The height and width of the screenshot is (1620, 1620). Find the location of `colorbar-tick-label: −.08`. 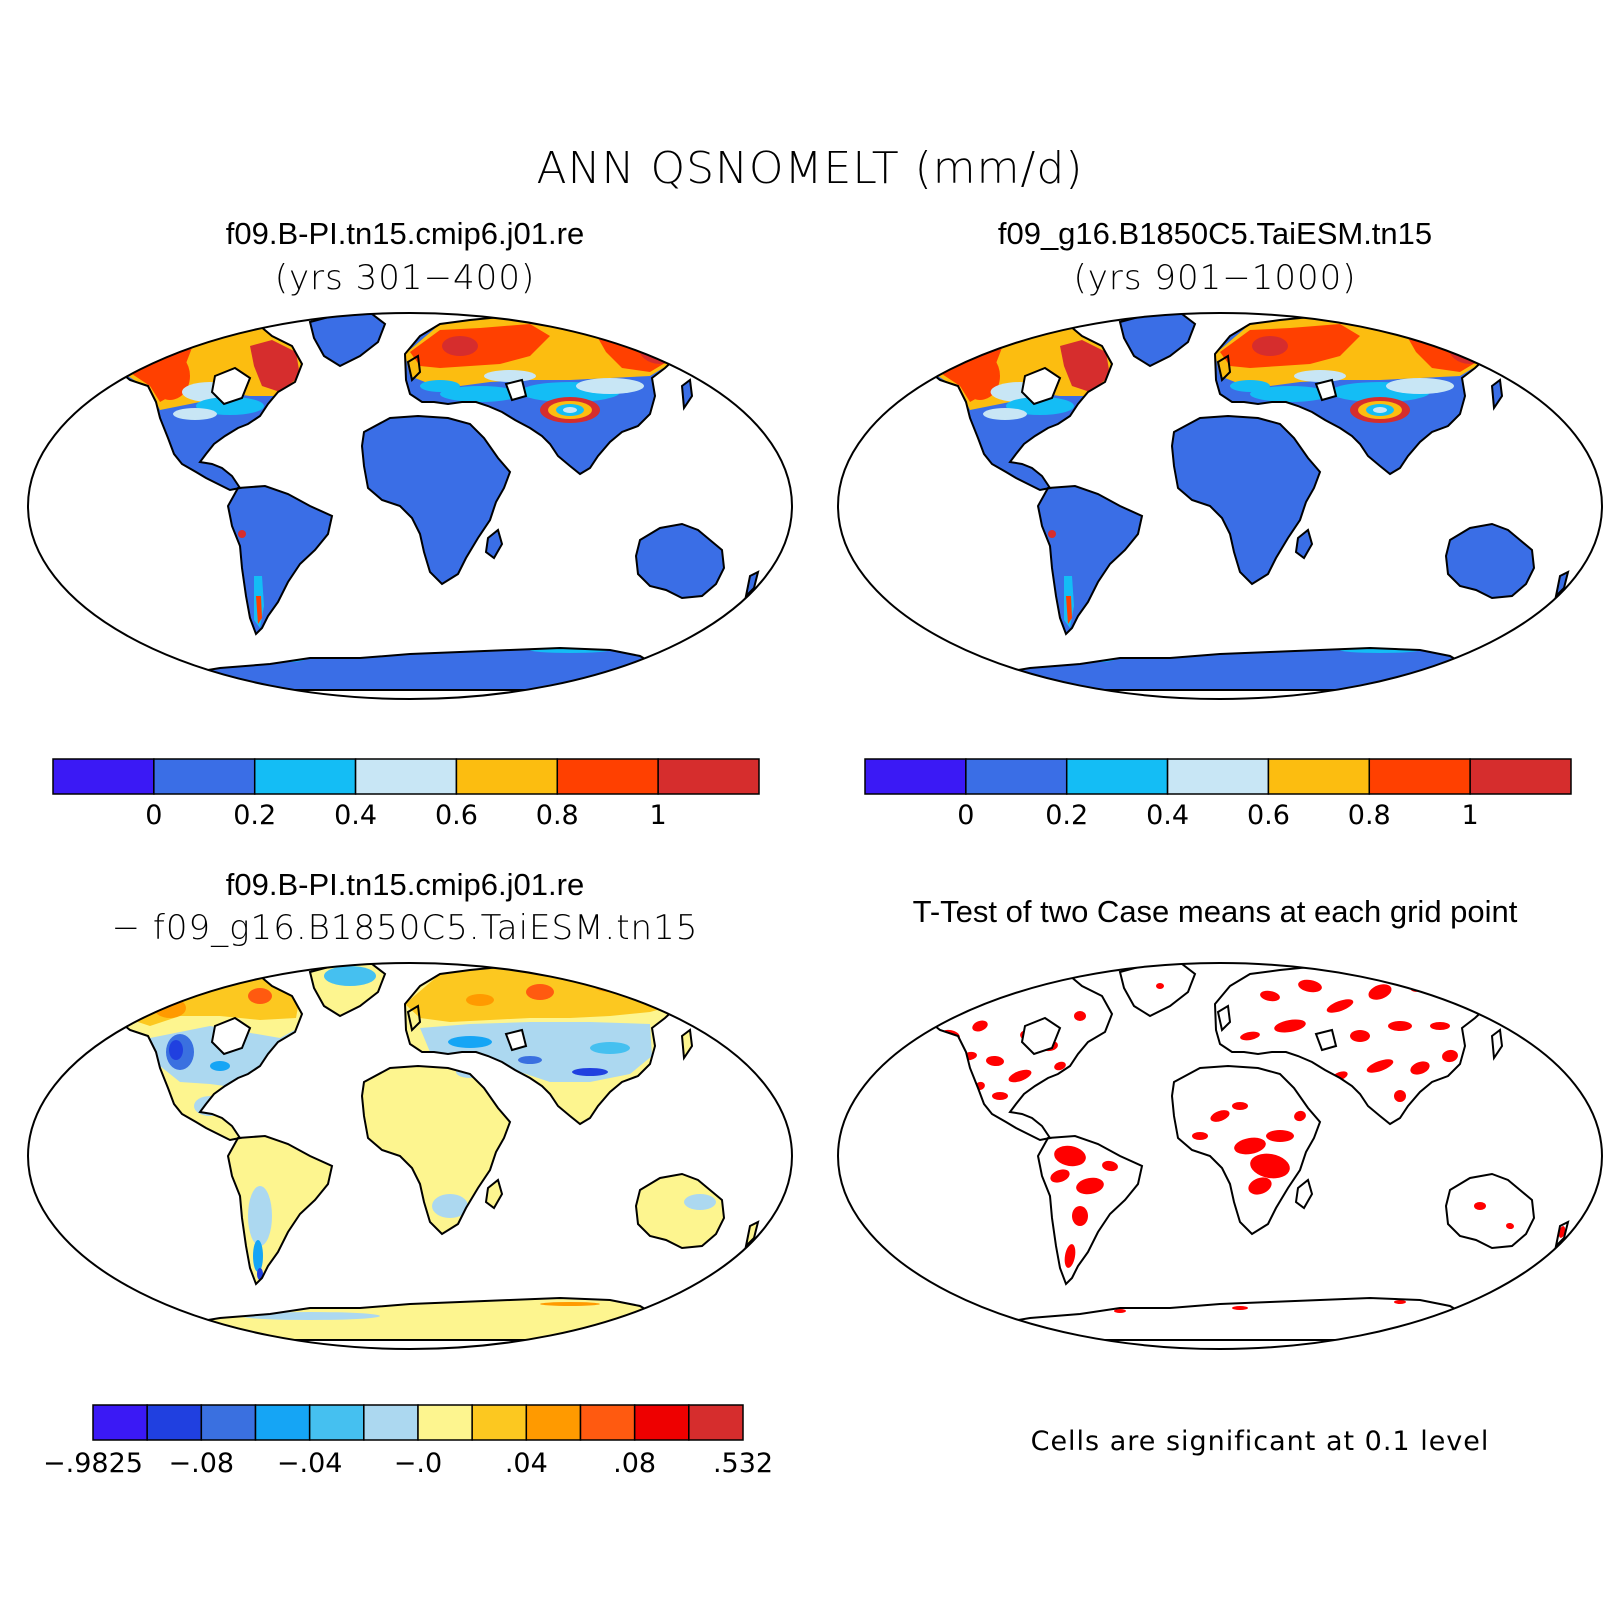

colorbar-tick-label: −.08 is located at coordinates (201, 1463).